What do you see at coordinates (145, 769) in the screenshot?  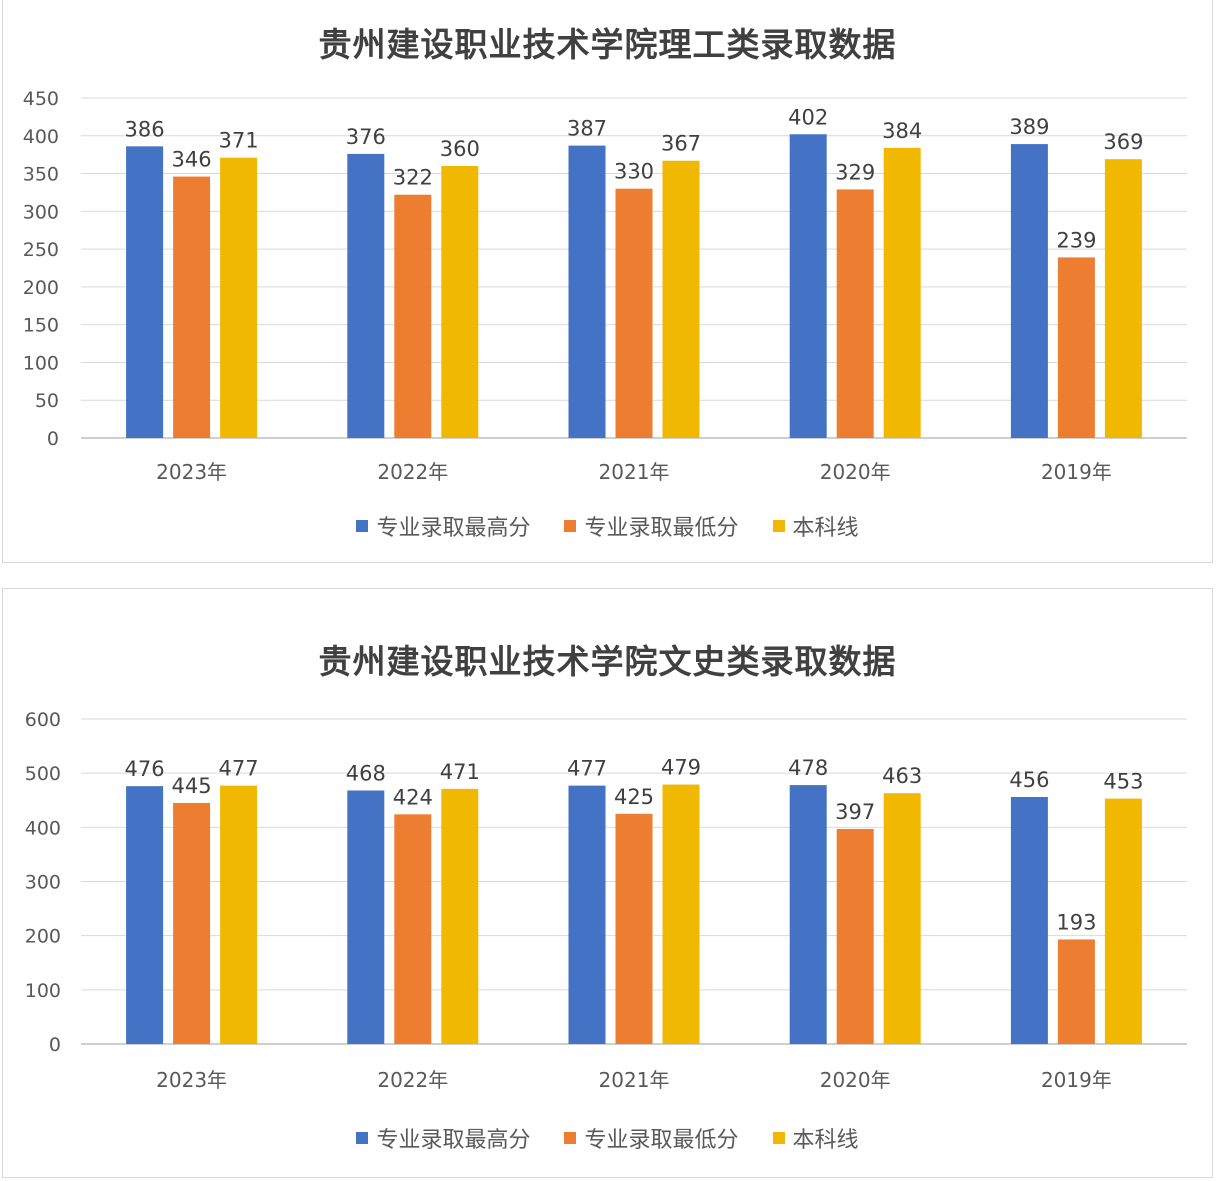 I see `data-label: 476` at bounding box center [145, 769].